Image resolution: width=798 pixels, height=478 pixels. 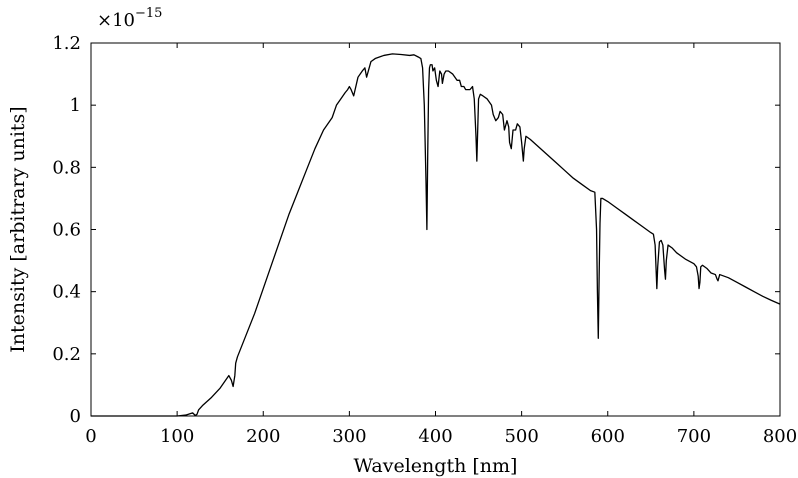 What do you see at coordinates (75, 105) in the screenshot?
I see `y-tick-label: 1` at bounding box center [75, 105].